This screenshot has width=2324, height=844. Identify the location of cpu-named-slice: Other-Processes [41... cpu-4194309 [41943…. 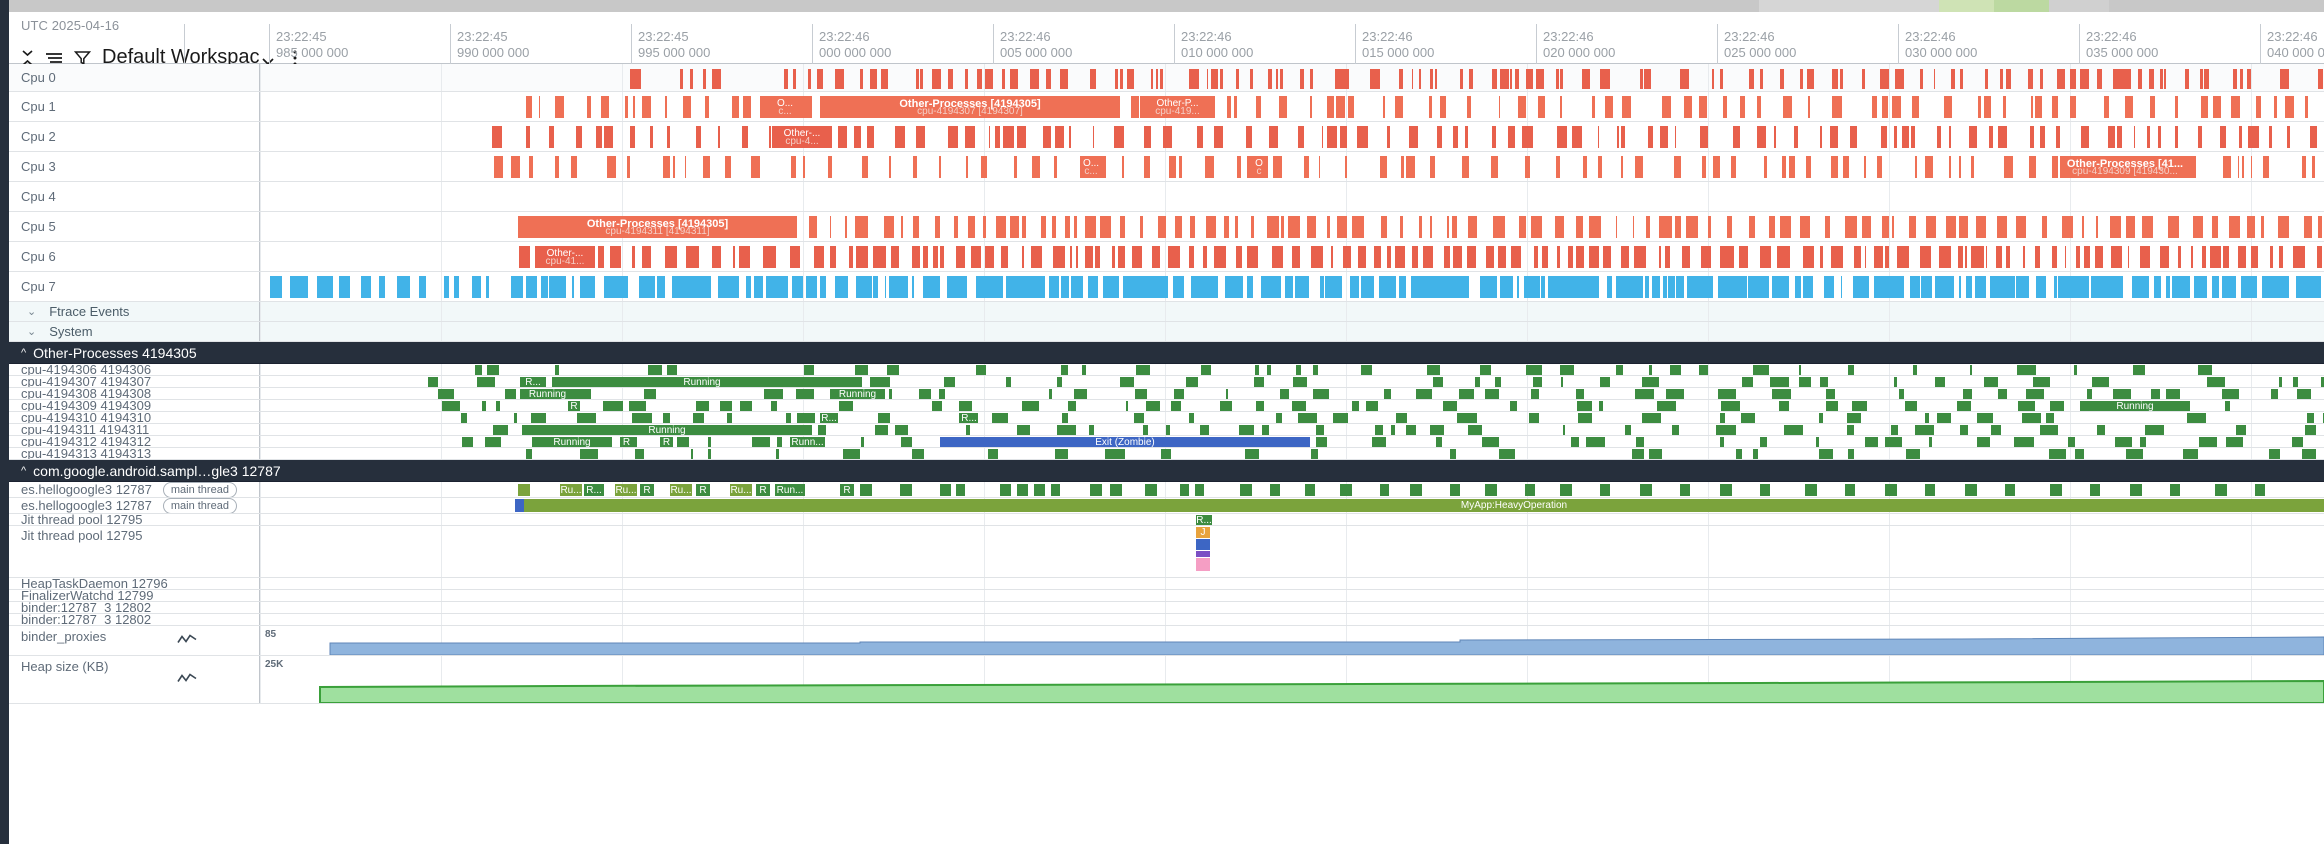
(2125, 167).